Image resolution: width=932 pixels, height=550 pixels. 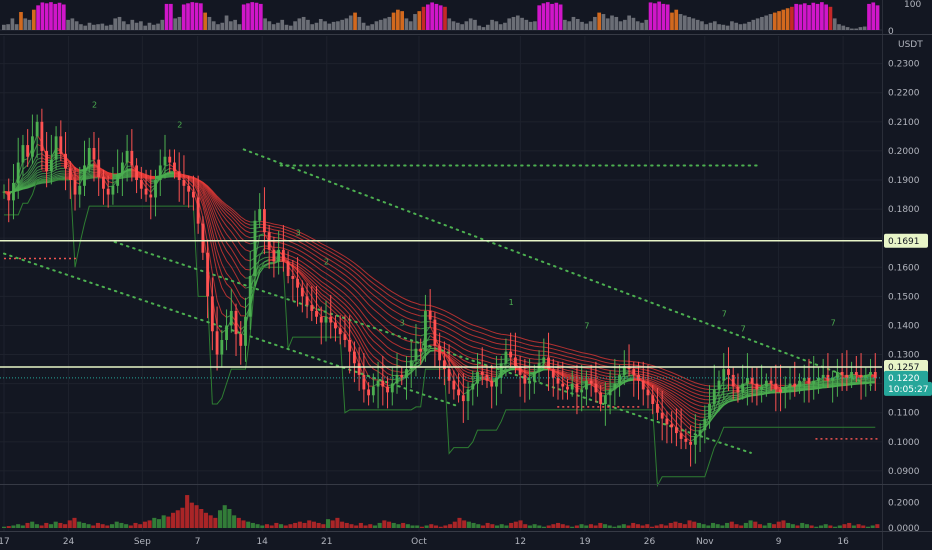 I want to click on indicator-pane, so click(x=441, y=16).